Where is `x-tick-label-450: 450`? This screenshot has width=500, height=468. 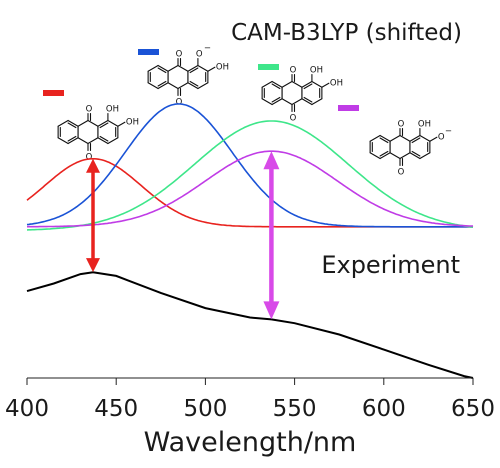 x-tick-label-450: 450 is located at coordinates (116, 409).